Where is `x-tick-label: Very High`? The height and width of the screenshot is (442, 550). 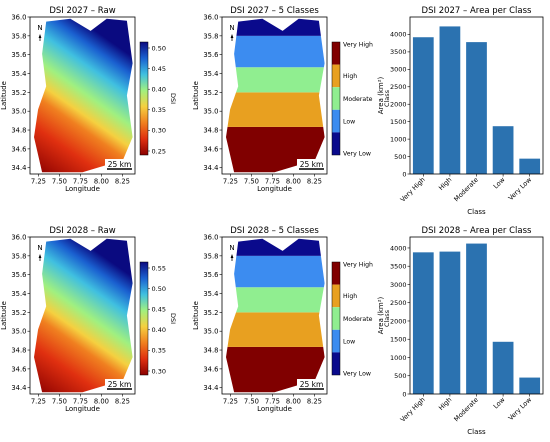
x-tick-label: Very High is located at coordinates (413, 190).